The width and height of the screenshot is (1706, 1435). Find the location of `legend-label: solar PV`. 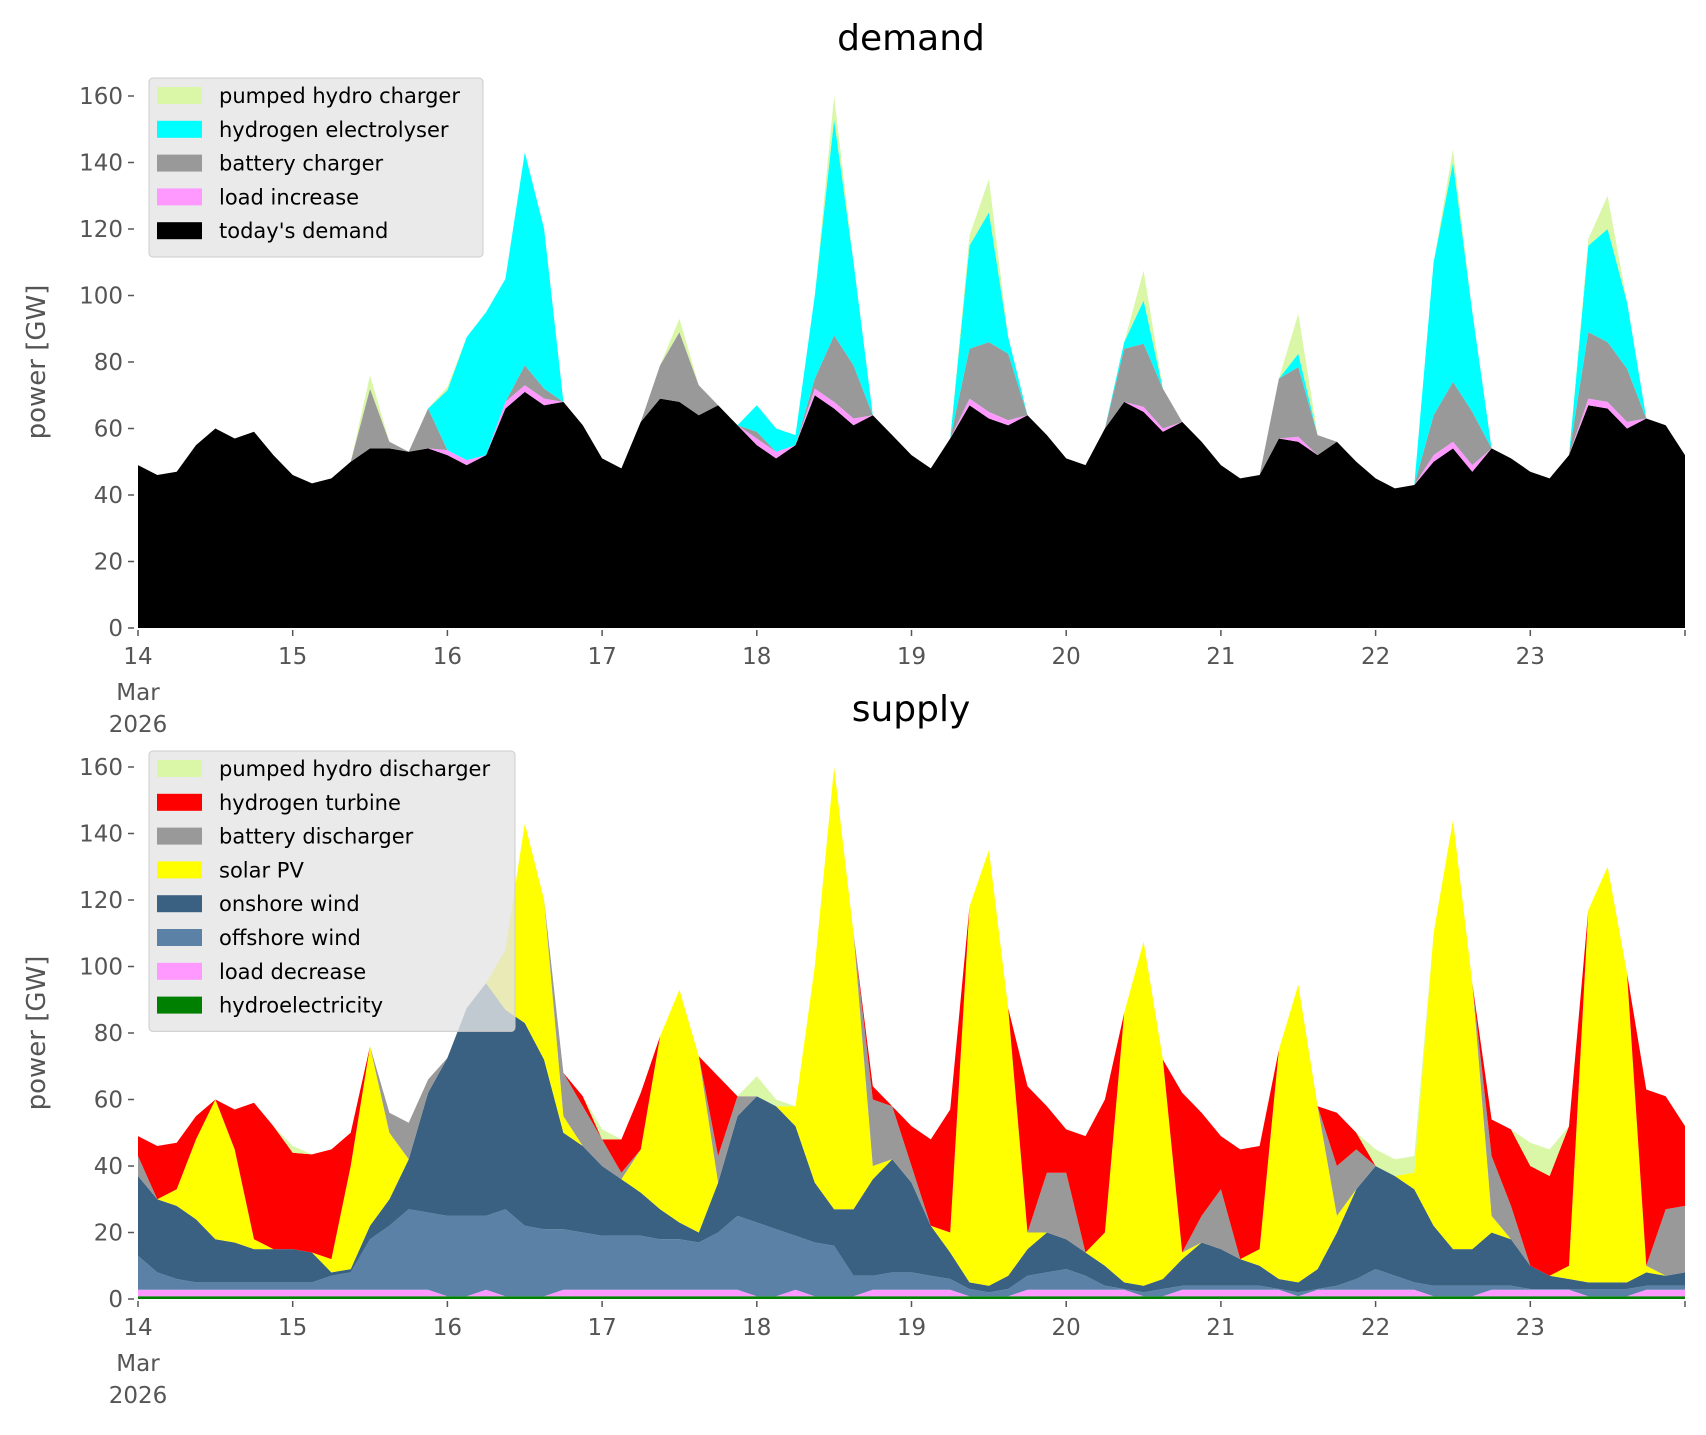

legend-label: solar PV is located at coordinates (261, 870).